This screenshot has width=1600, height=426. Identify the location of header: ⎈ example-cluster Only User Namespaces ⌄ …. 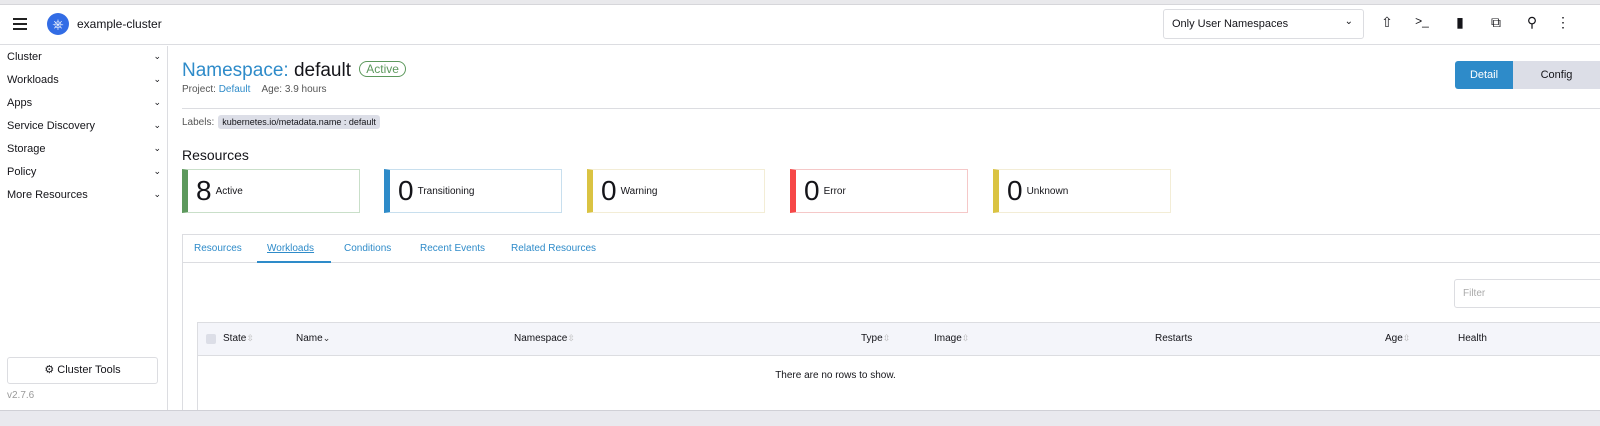
(800, 25).